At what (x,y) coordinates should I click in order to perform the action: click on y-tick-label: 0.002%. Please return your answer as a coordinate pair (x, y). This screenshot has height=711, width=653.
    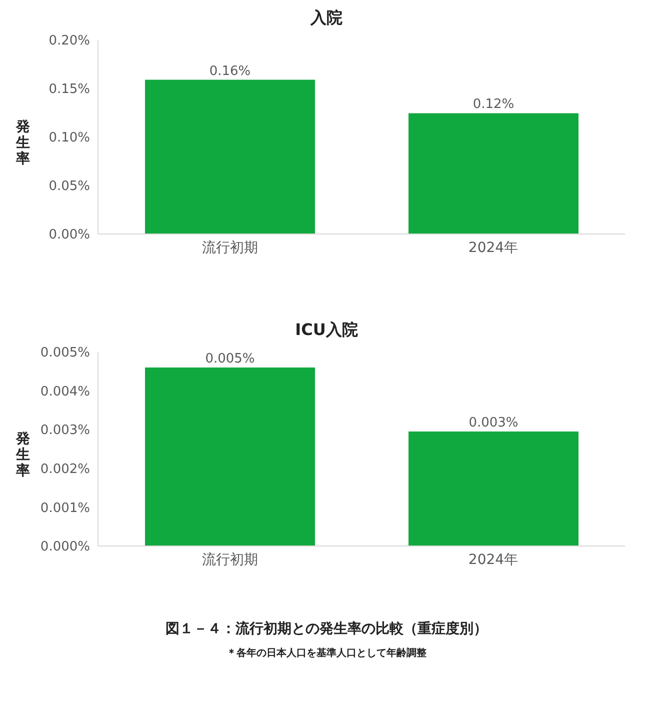
    Looking at the image, I should click on (65, 470).